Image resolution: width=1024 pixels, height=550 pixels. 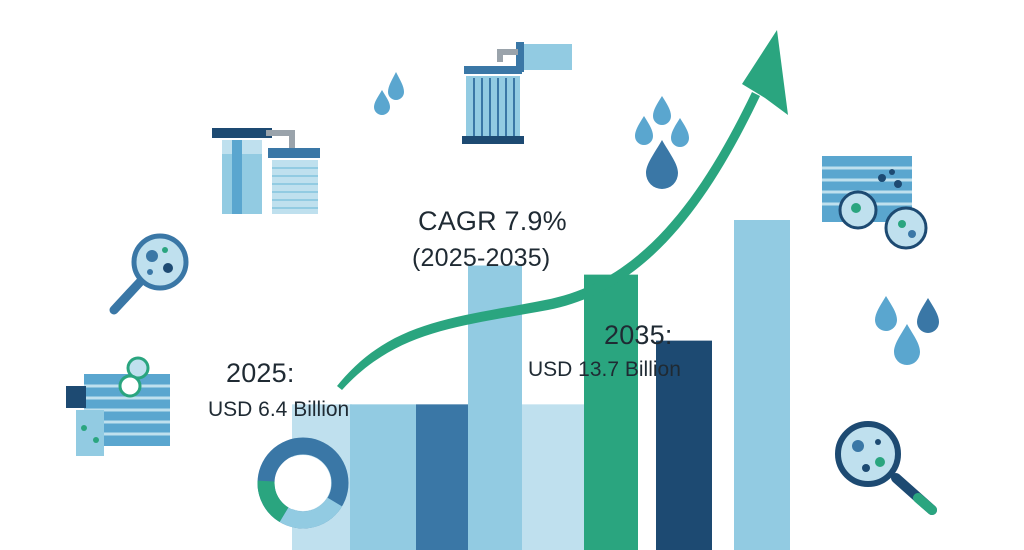 What do you see at coordinates (492, 221) in the screenshot?
I see `cagr-label: CAGR 7.9%` at bounding box center [492, 221].